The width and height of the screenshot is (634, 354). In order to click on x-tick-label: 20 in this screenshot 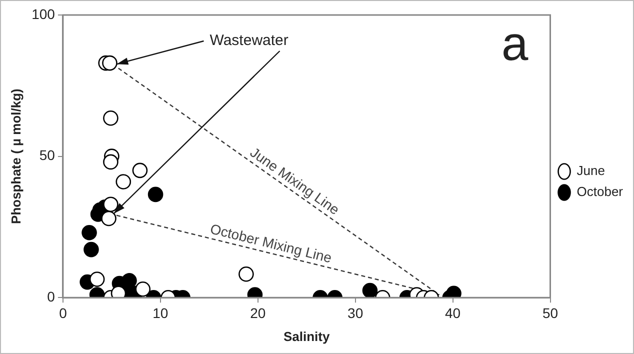, I will do `click(258, 312)`.